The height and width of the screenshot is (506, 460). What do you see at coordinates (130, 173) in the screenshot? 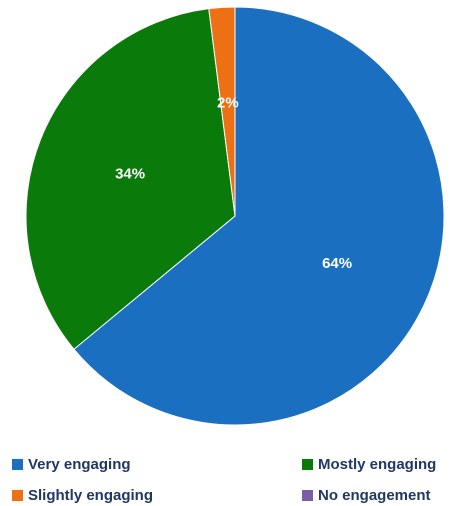
I see `data-label-mostly-engaging: 34%` at bounding box center [130, 173].